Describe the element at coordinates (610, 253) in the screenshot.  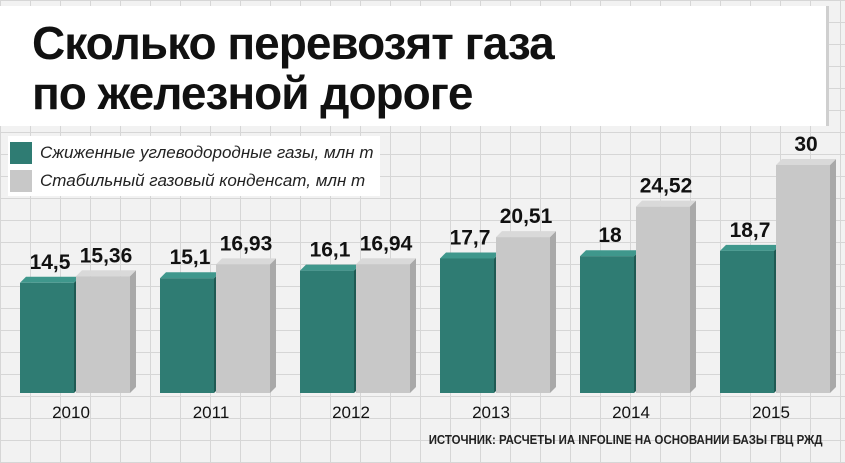
I see `bar-top-lpg-2014` at that location.